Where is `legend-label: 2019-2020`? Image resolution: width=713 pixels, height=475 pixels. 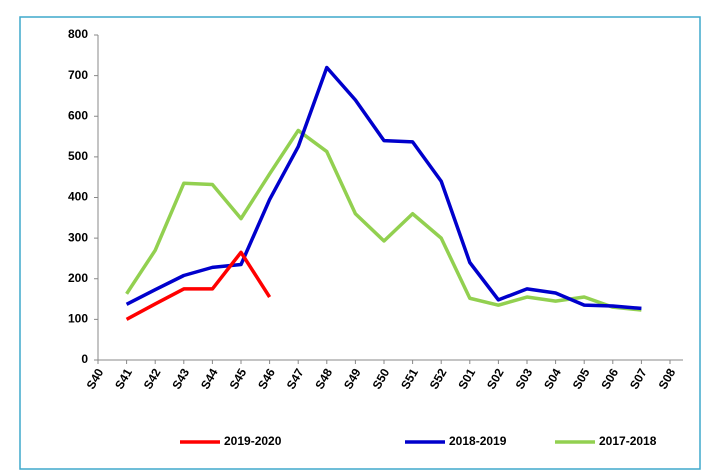 legend-label: 2019-2020 is located at coordinates (253, 441).